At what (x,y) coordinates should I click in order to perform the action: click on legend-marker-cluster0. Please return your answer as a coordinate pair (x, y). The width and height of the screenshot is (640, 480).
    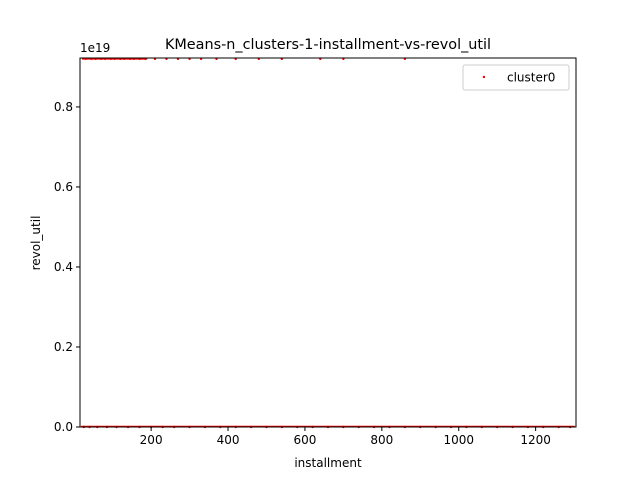
    Looking at the image, I should click on (484, 77).